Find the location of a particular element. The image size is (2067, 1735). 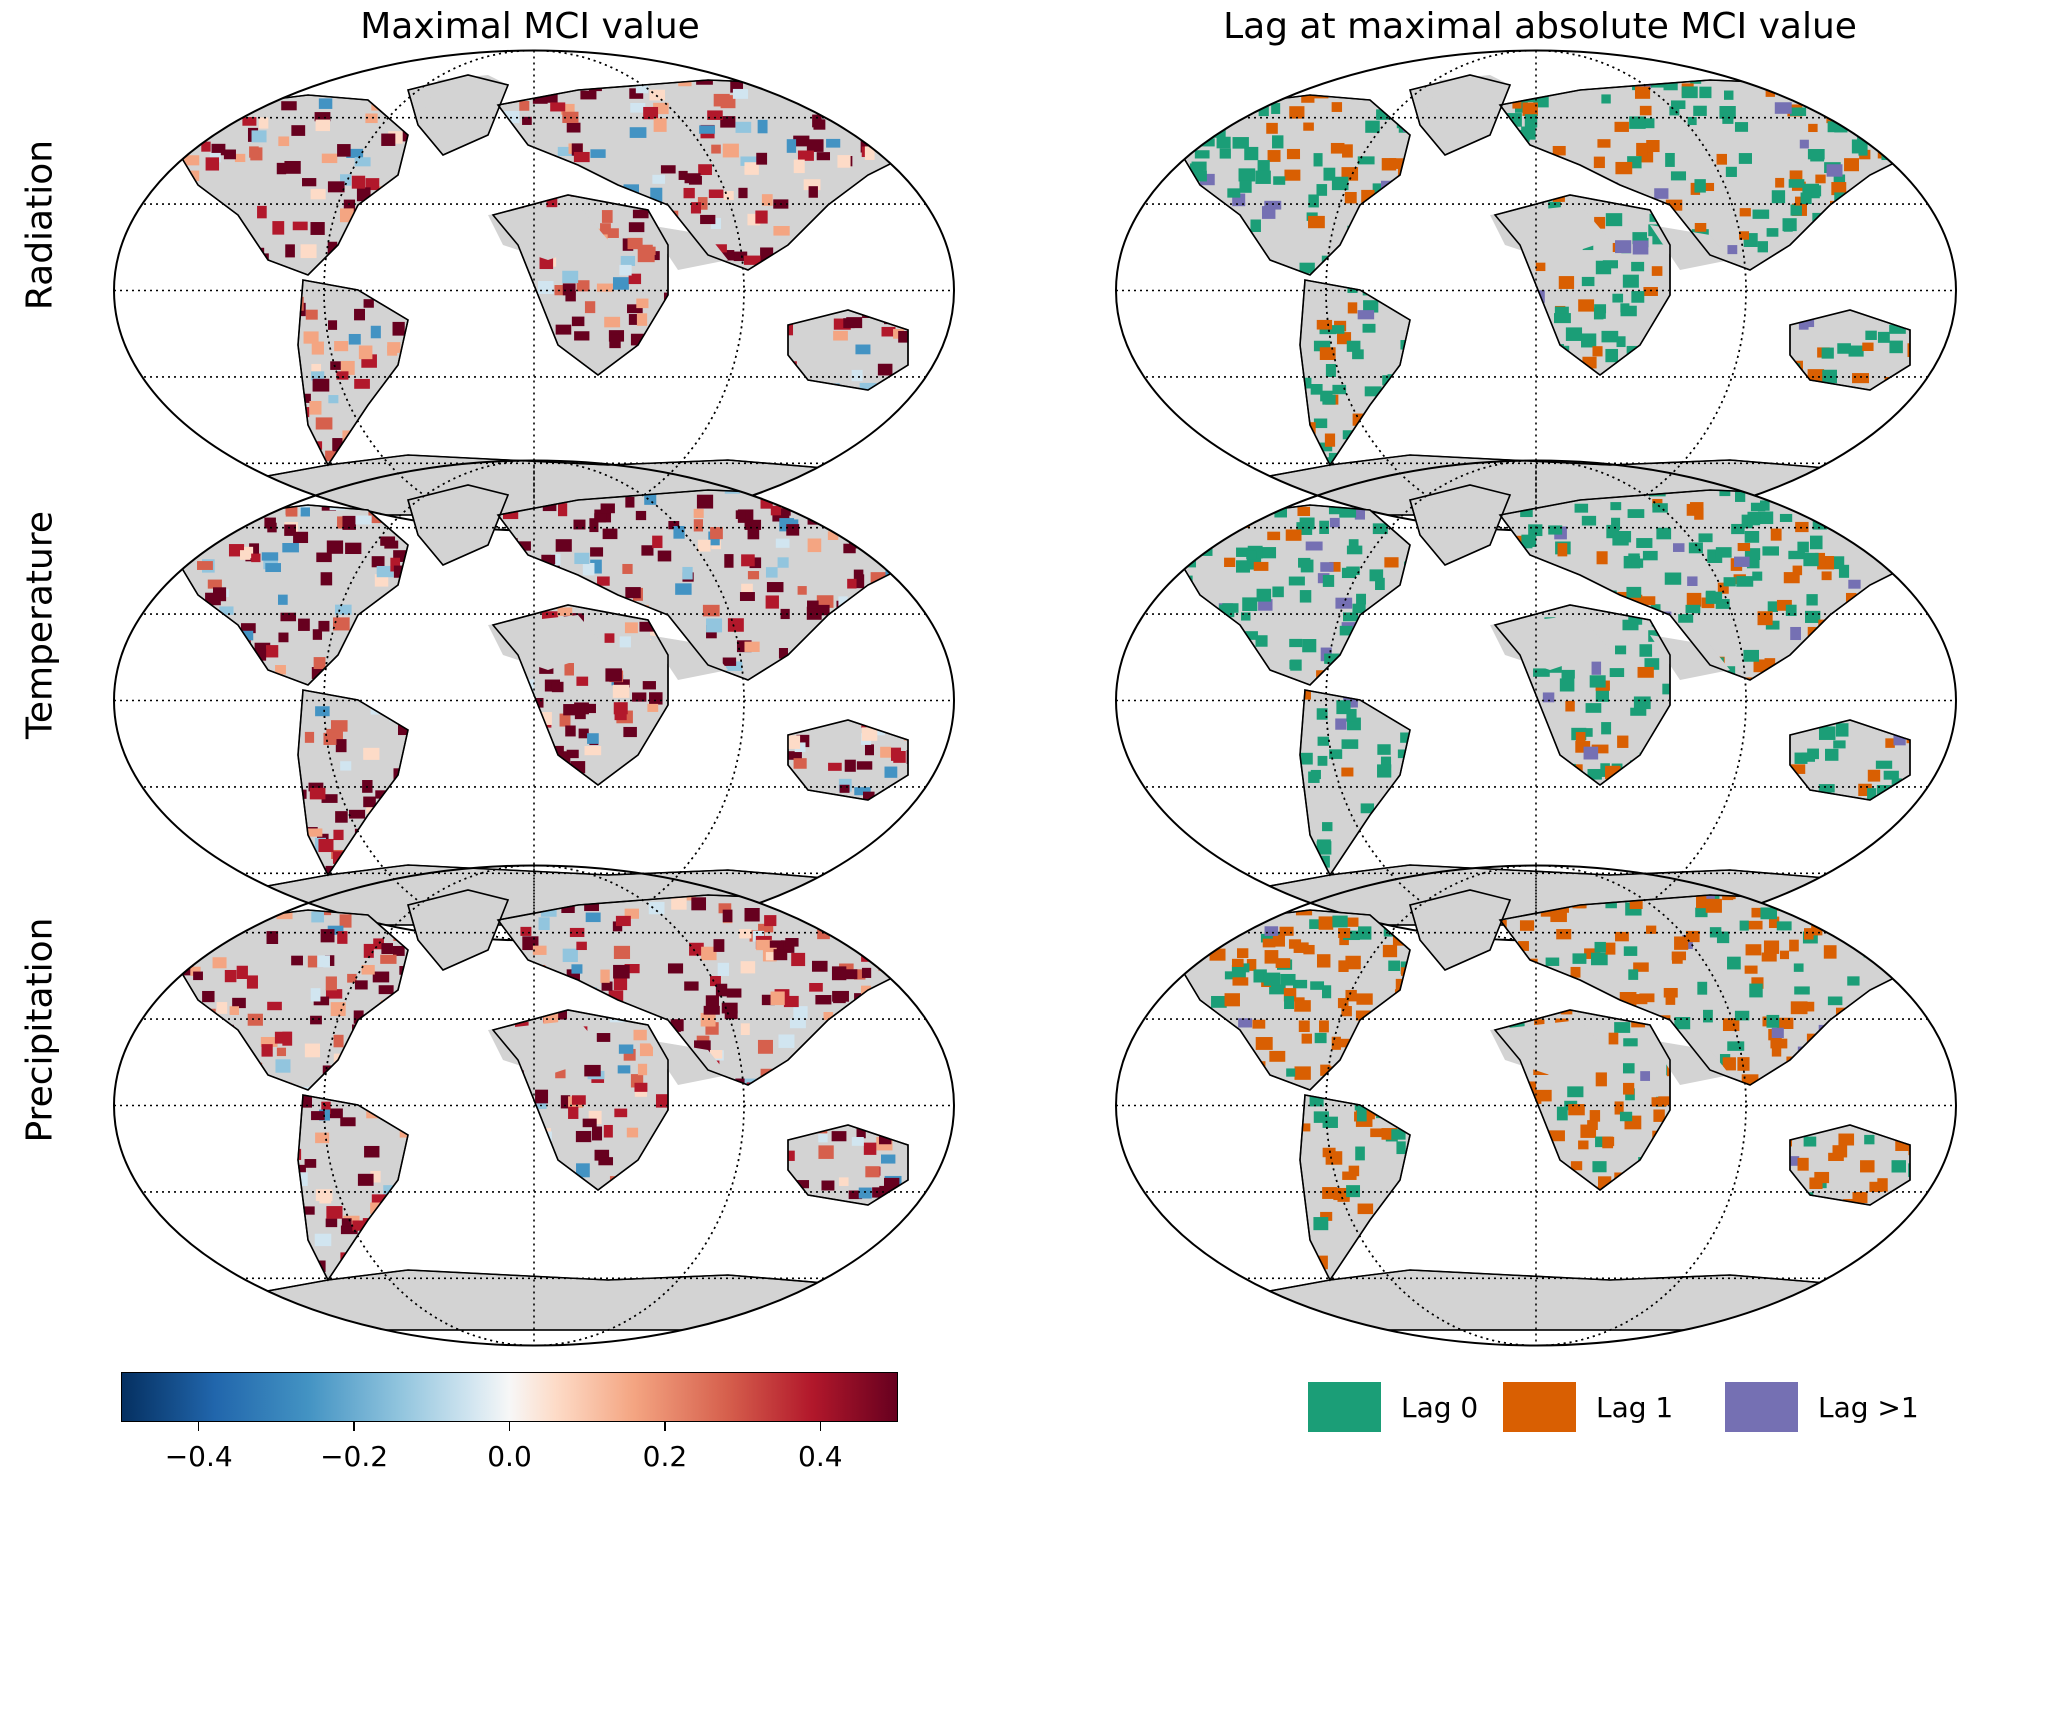

colorbar-tick-label: −0.4 is located at coordinates (199, 1456).